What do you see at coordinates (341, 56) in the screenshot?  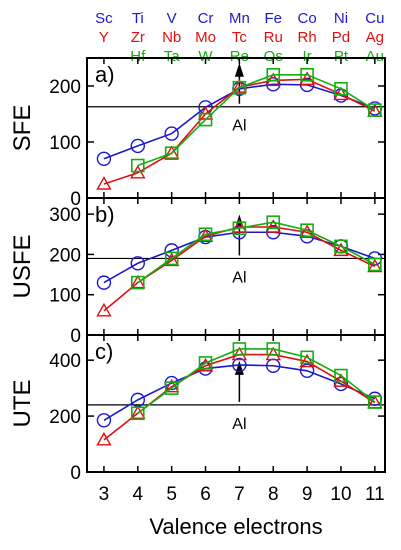 I see `element-label-pt: Pt` at bounding box center [341, 56].